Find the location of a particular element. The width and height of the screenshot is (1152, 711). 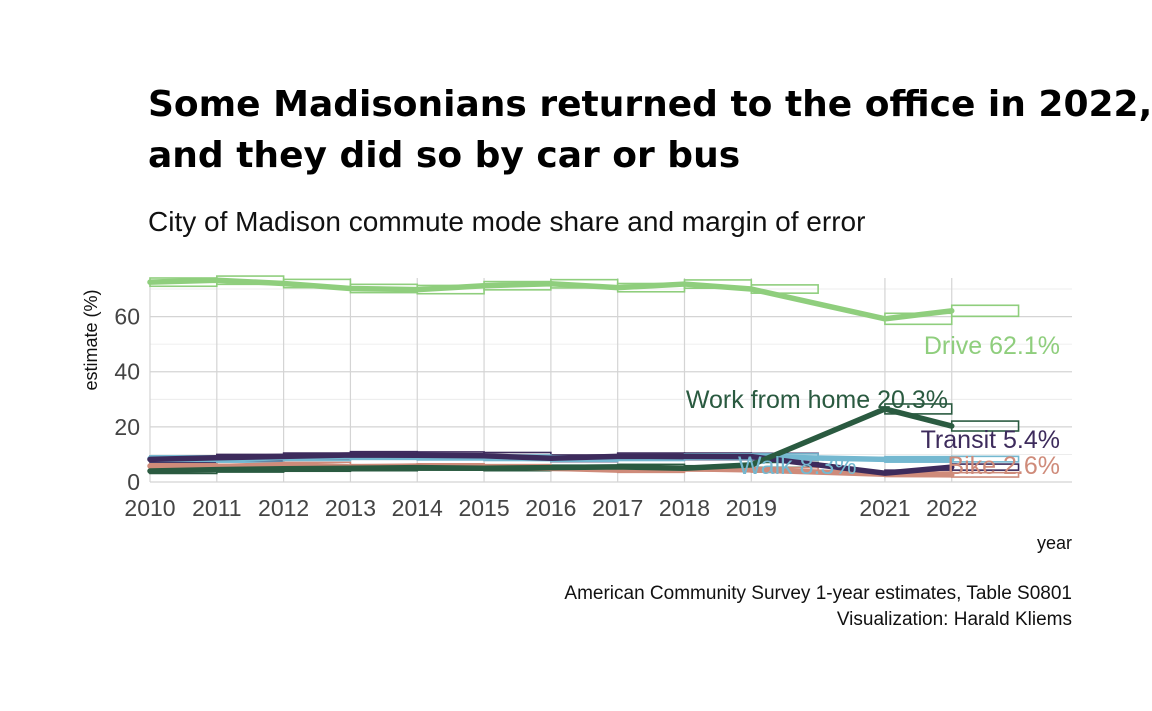

series-label-transit-5-4: Transit 5.4% is located at coordinates (990, 440).